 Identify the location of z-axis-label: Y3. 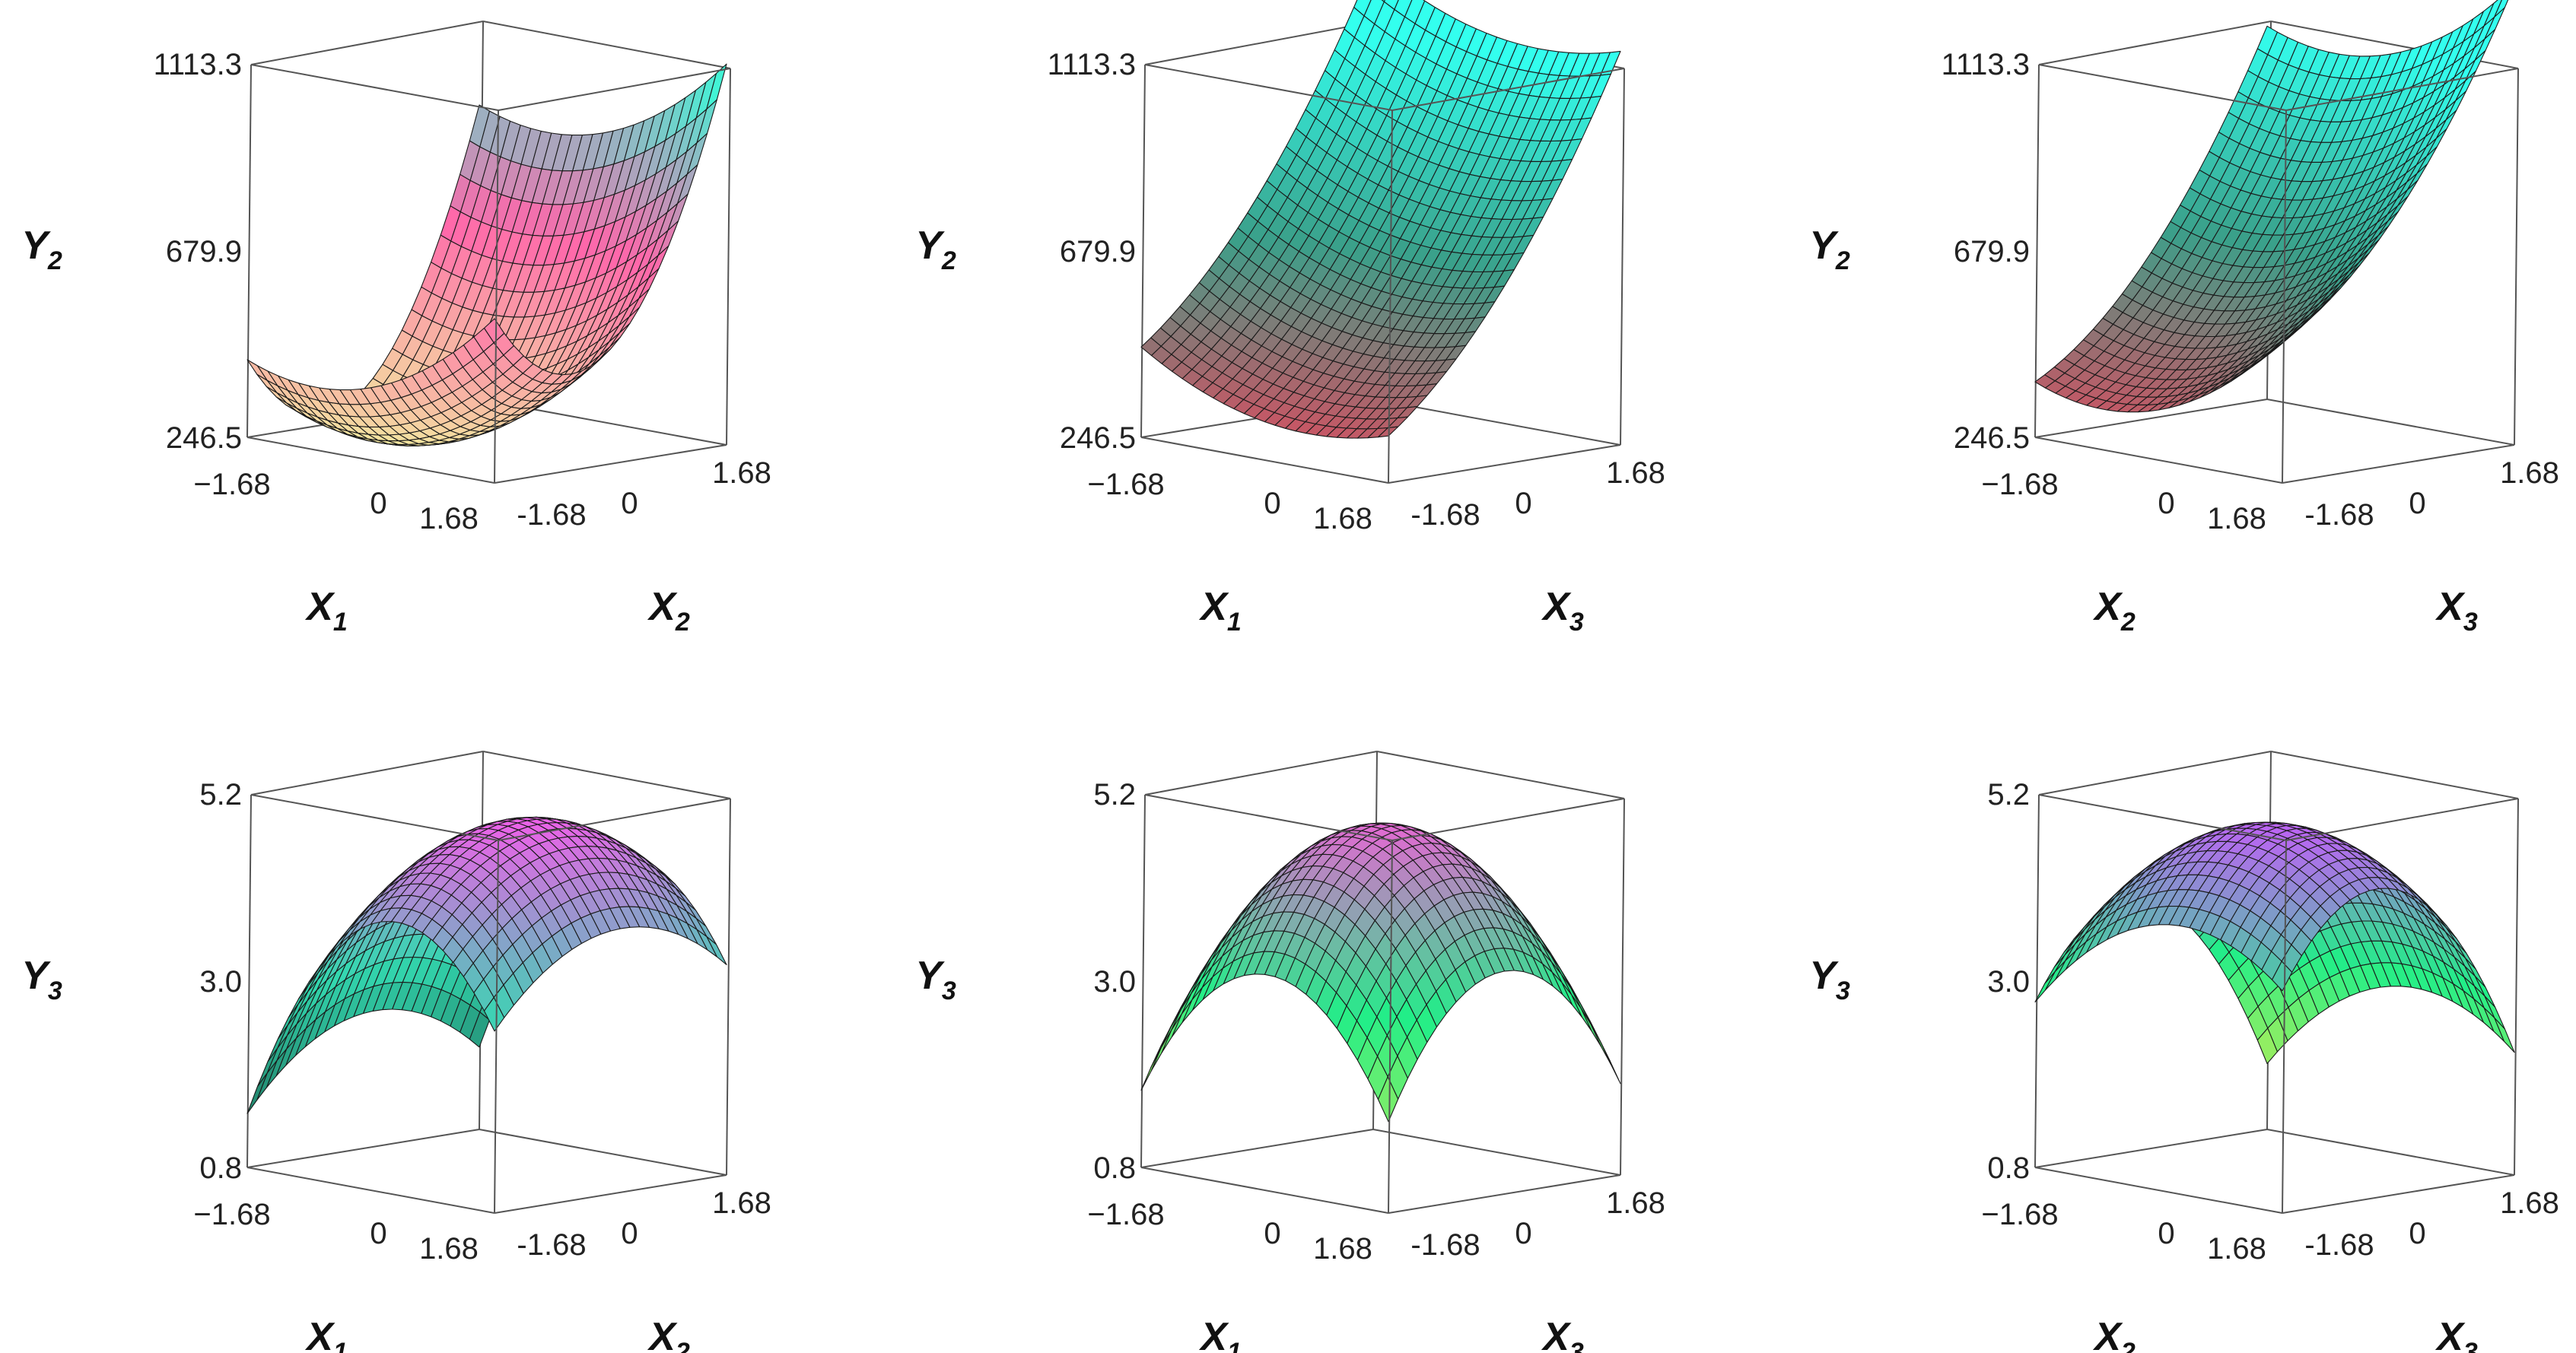
(1829, 979).